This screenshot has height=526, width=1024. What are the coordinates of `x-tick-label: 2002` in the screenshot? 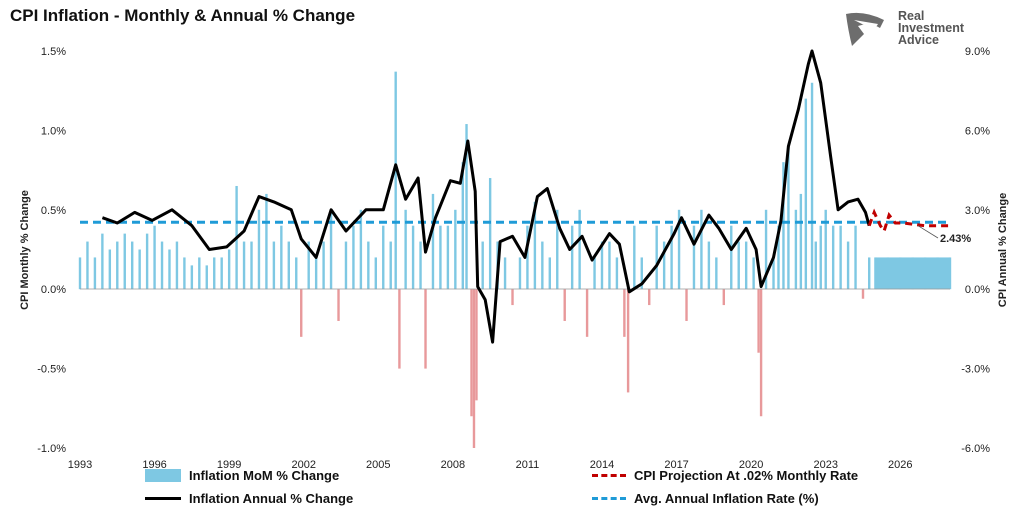 It's located at (303, 465).